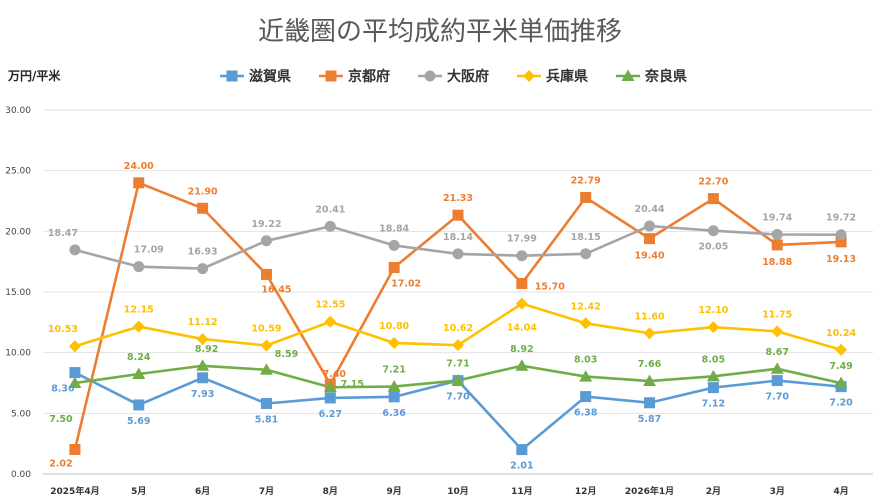 The image size is (880, 504). Describe the element at coordinates (18, 111) in the screenshot. I see `y-tick-label: 30.00` at that location.